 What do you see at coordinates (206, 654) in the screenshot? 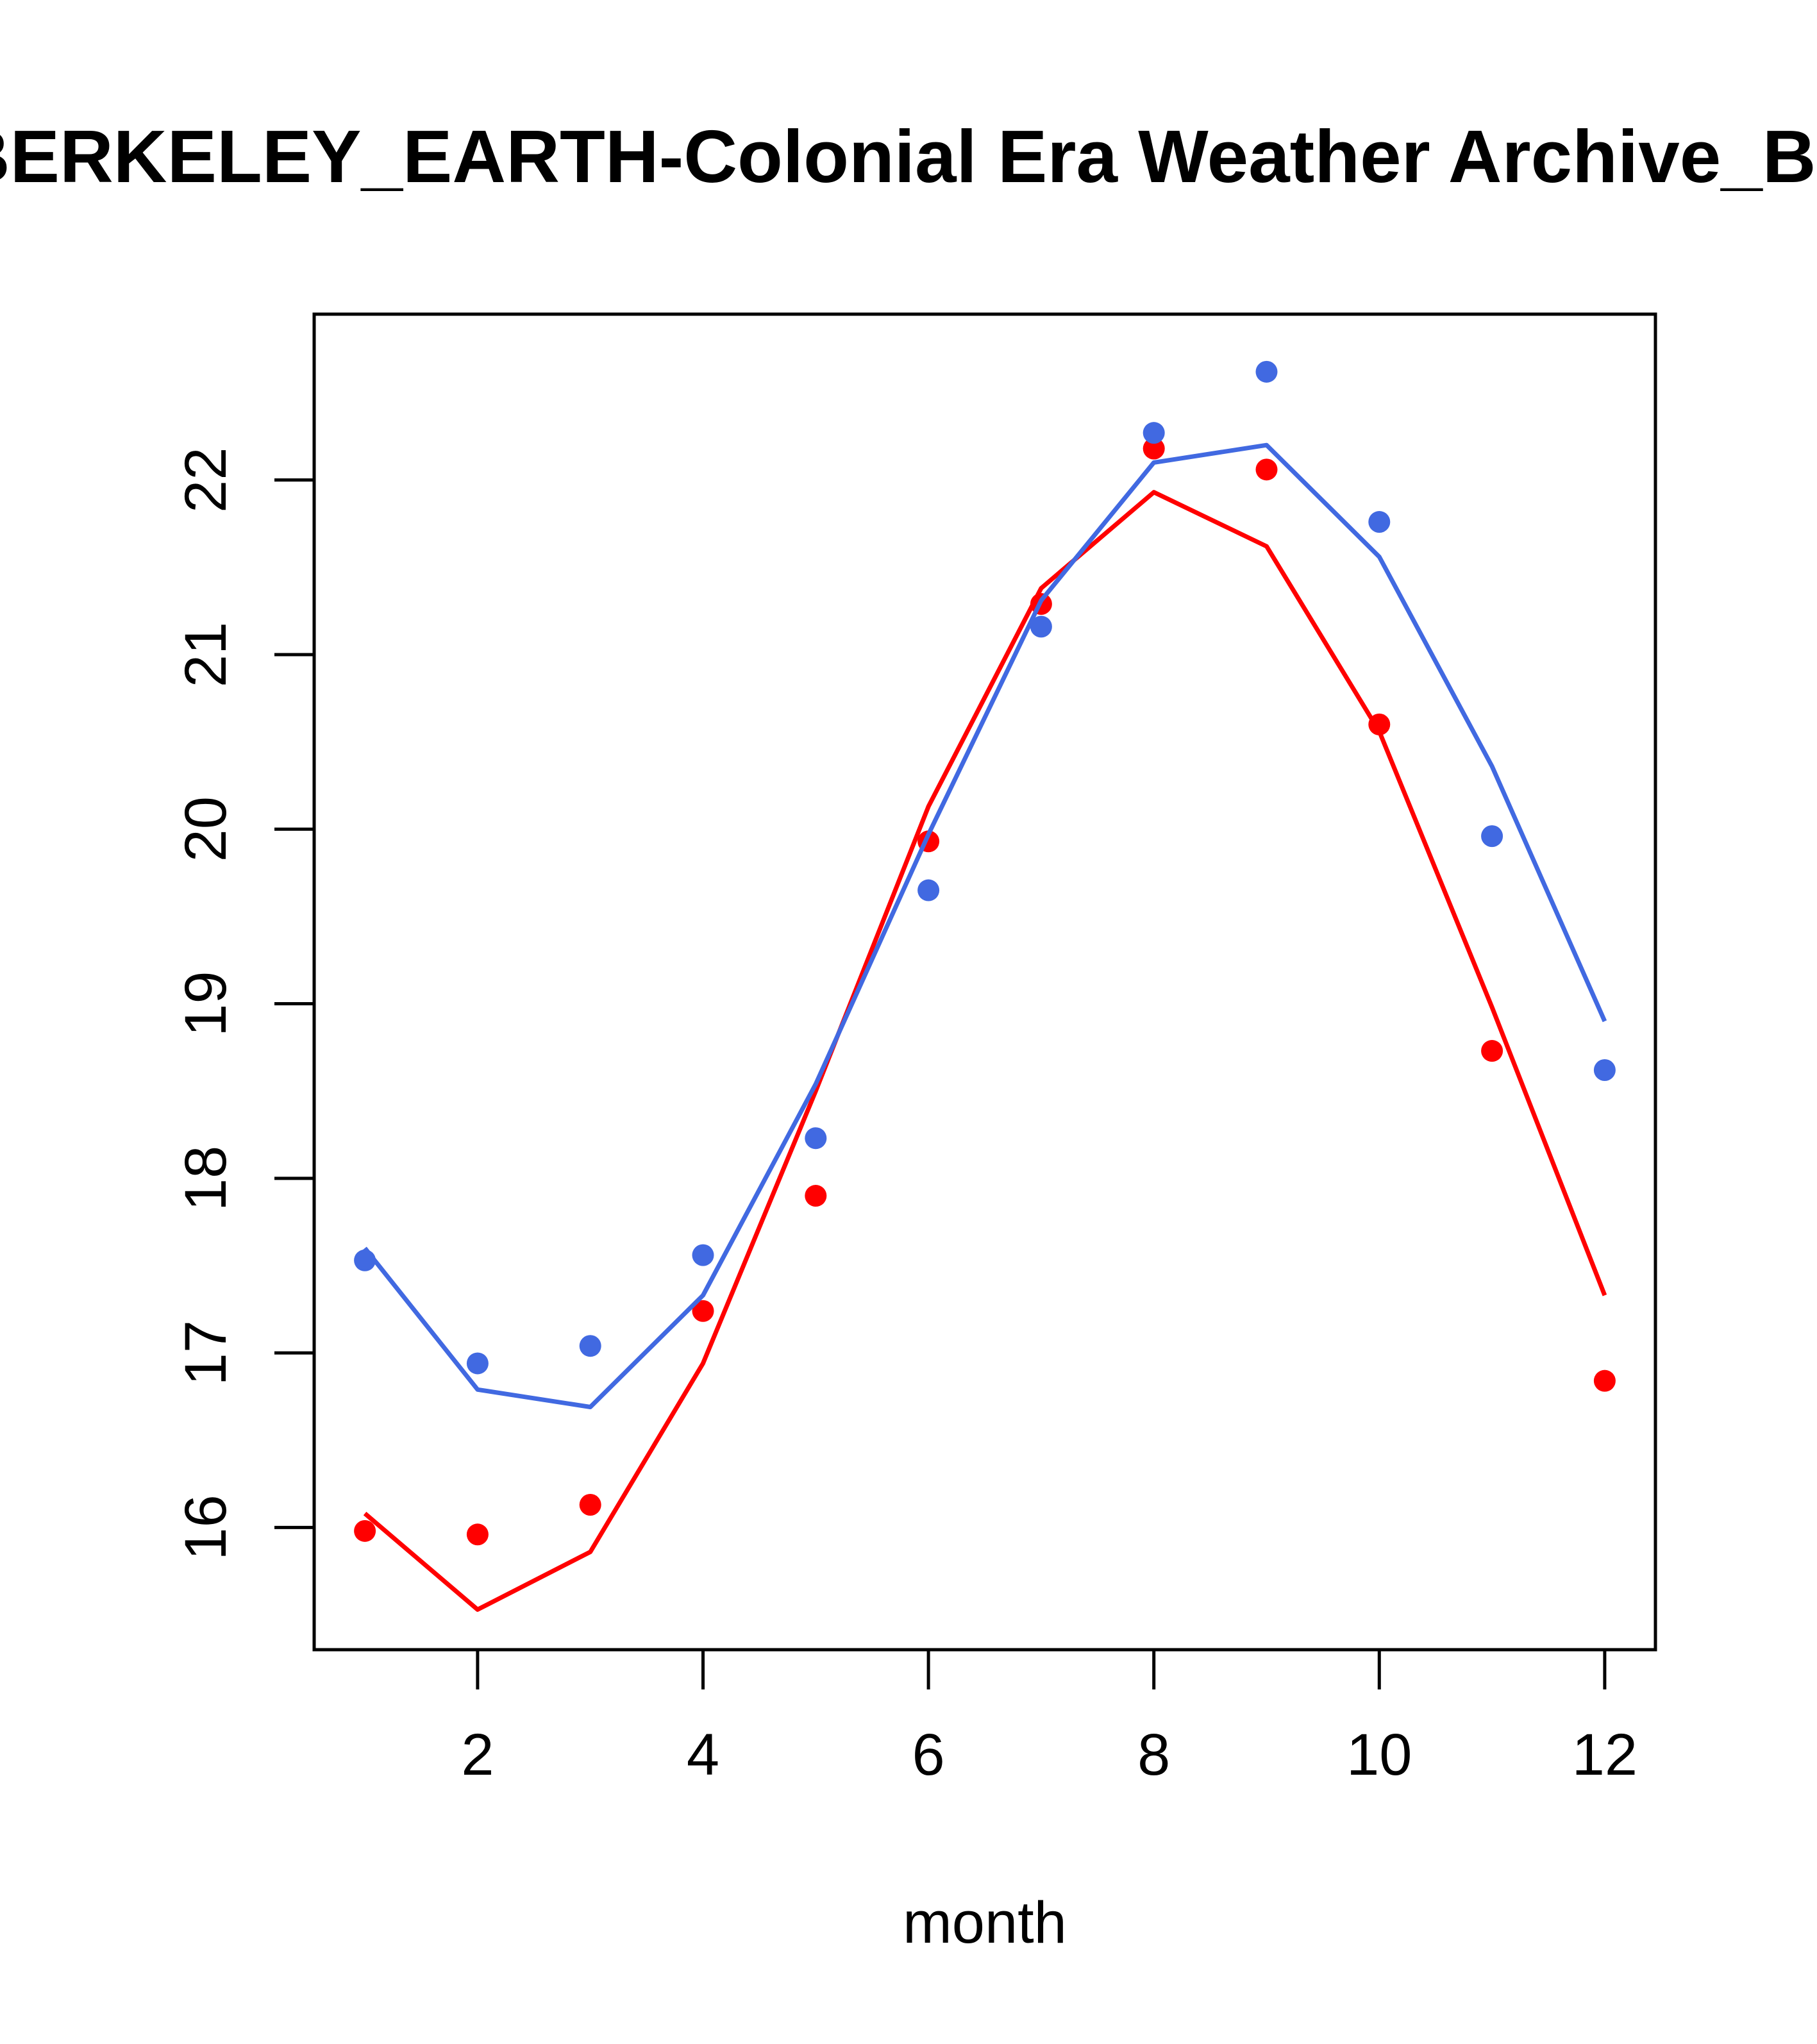
I see `y-tick-label: 21` at bounding box center [206, 654].